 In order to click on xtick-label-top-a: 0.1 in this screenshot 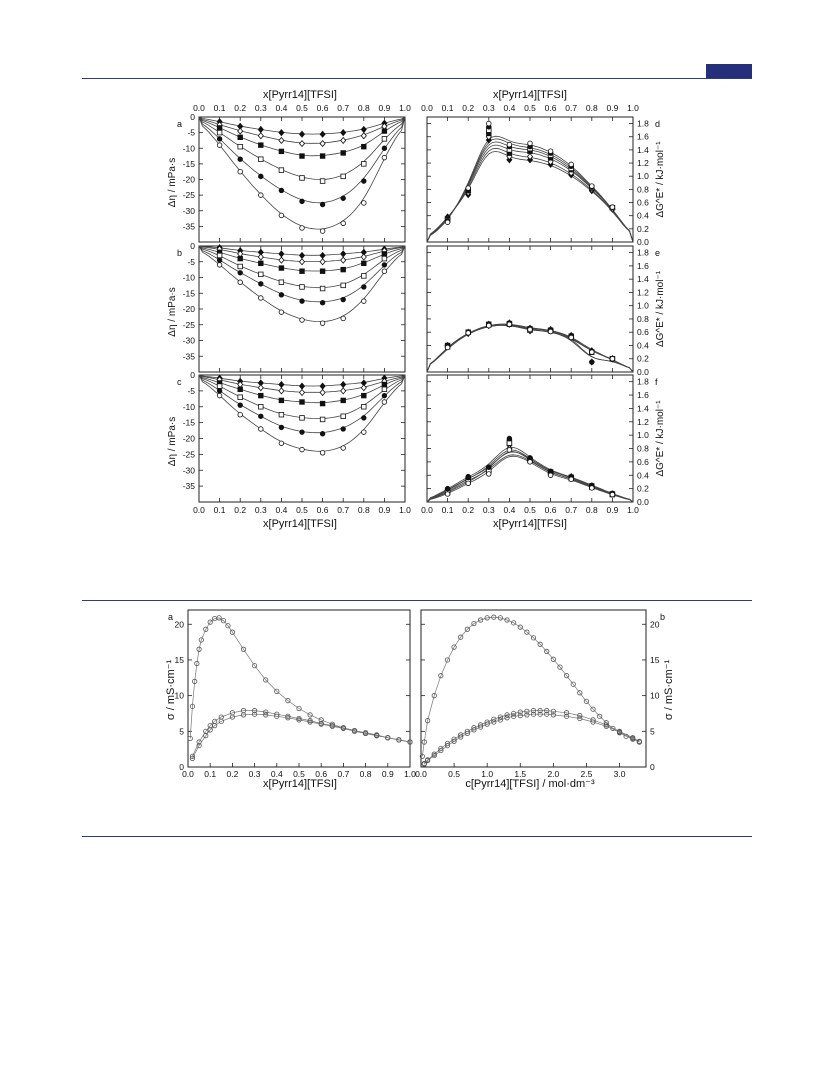, I will do `click(220, 108)`.